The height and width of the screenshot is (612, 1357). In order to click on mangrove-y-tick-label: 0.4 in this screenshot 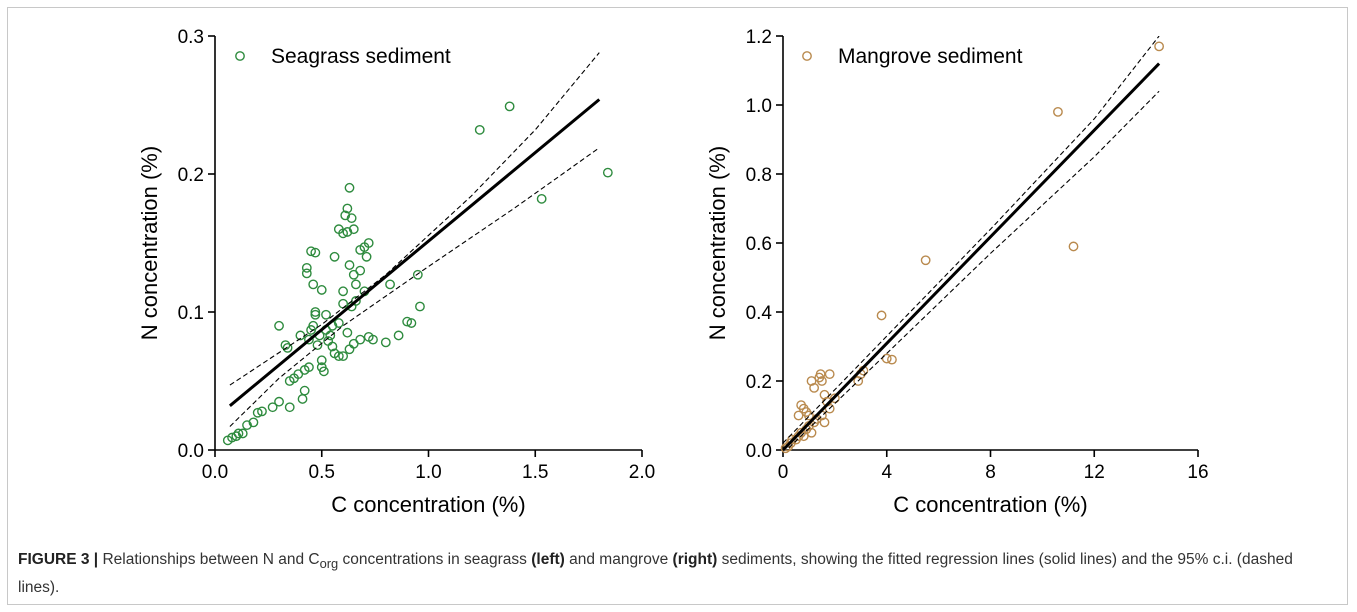, I will do `click(759, 313)`.